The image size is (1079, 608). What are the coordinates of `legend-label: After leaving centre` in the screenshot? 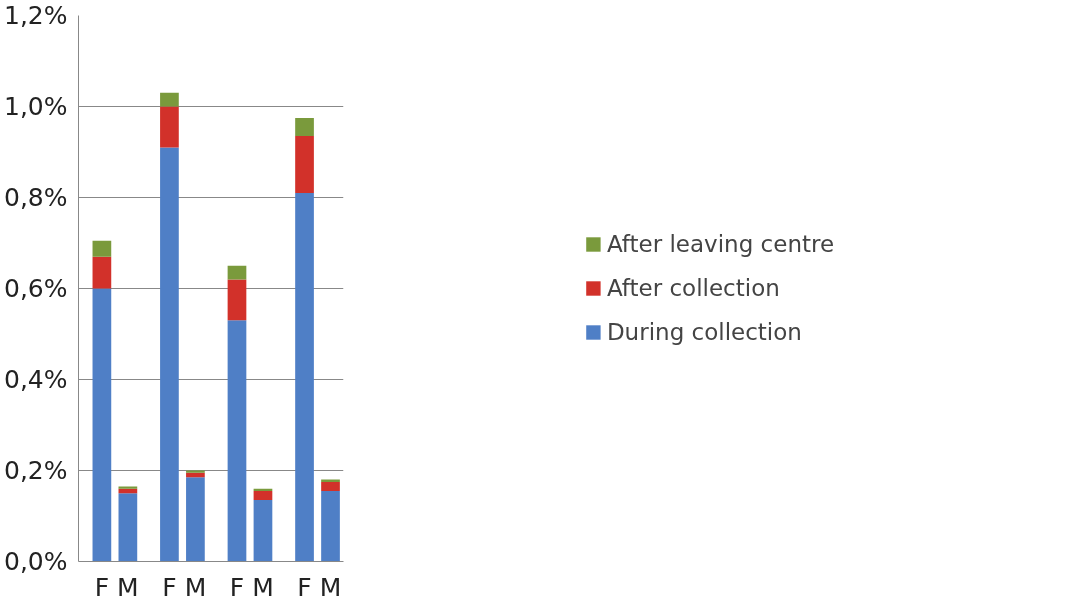 It's located at (720, 244).